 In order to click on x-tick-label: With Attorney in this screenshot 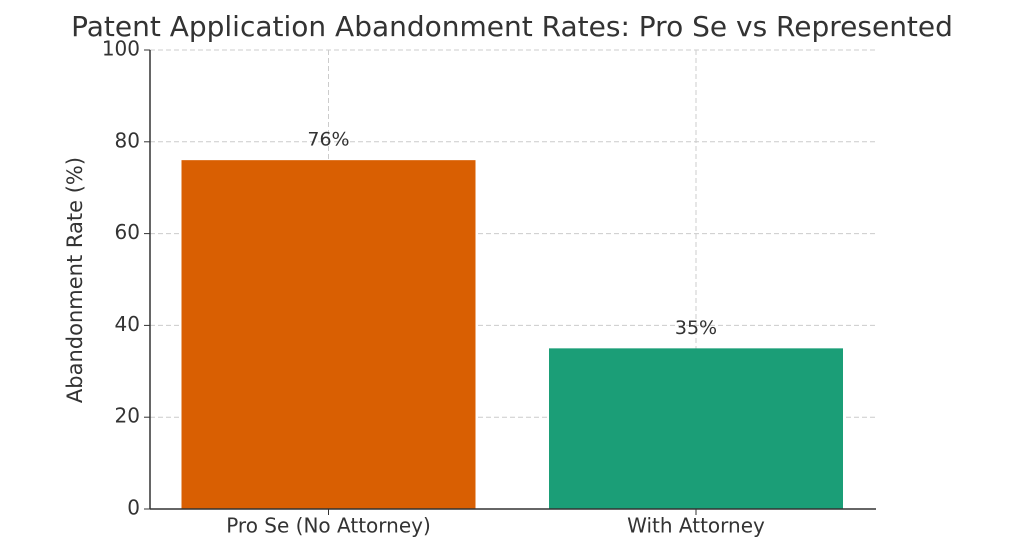, I will do `click(696, 526)`.